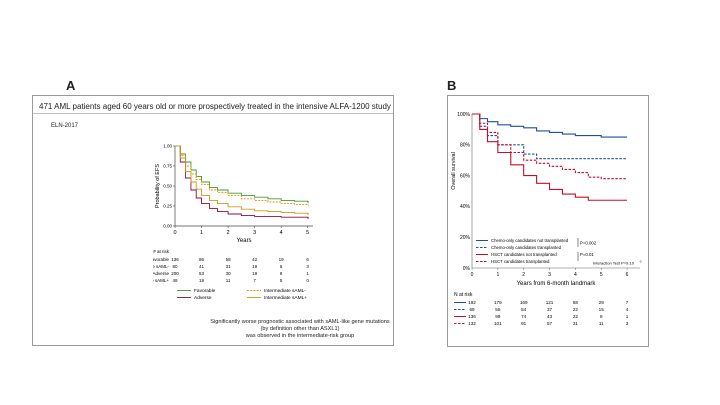 Image resolution: width=720 pixels, height=405 pixels. Describe the element at coordinates (498, 316) in the screenshot. I see `os-risk-cell: 99` at that location.